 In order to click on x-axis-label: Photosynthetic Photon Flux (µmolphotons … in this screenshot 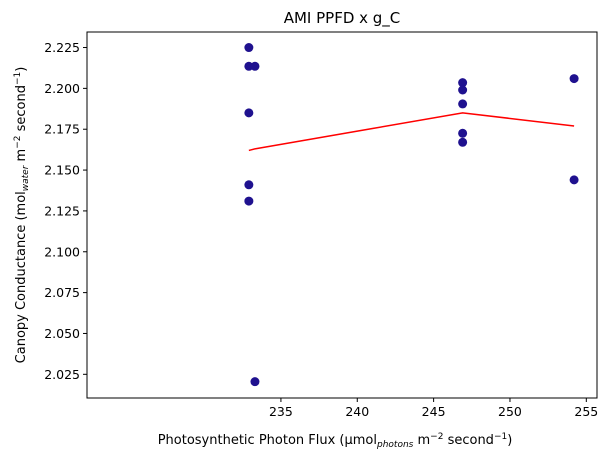, I will do `click(335, 441)`.